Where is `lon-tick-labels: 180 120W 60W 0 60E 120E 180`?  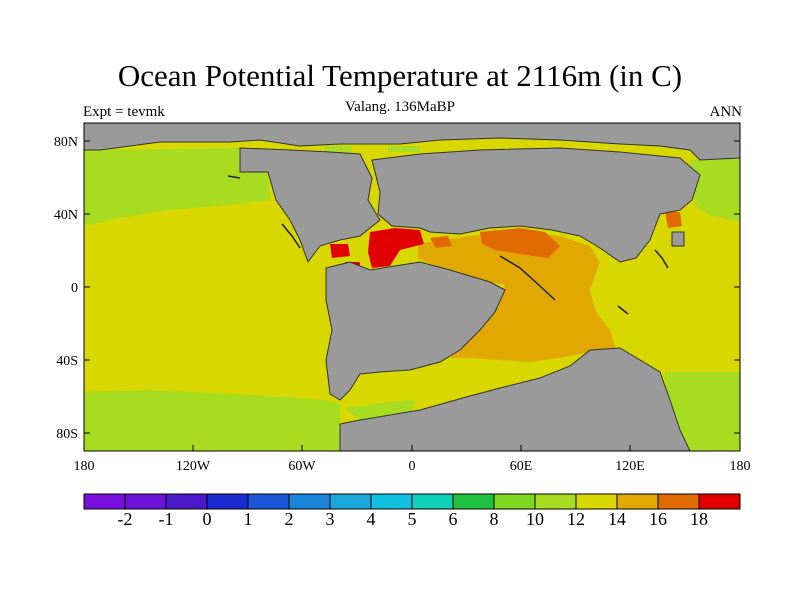 lon-tick-labels: 180 120W 60W 0 60E 120E 180 is located at coordinates (412, 466).